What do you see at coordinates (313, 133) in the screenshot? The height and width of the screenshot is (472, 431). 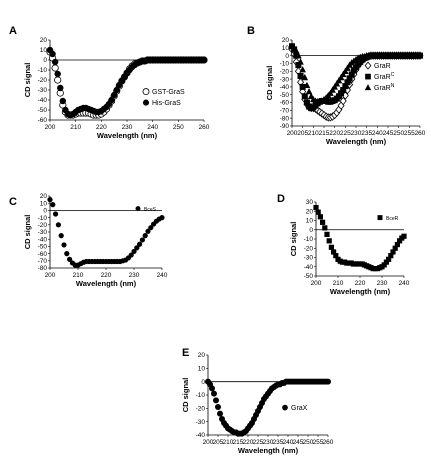 I see `x-tick-label: 210` at bounding box center [313, 133].